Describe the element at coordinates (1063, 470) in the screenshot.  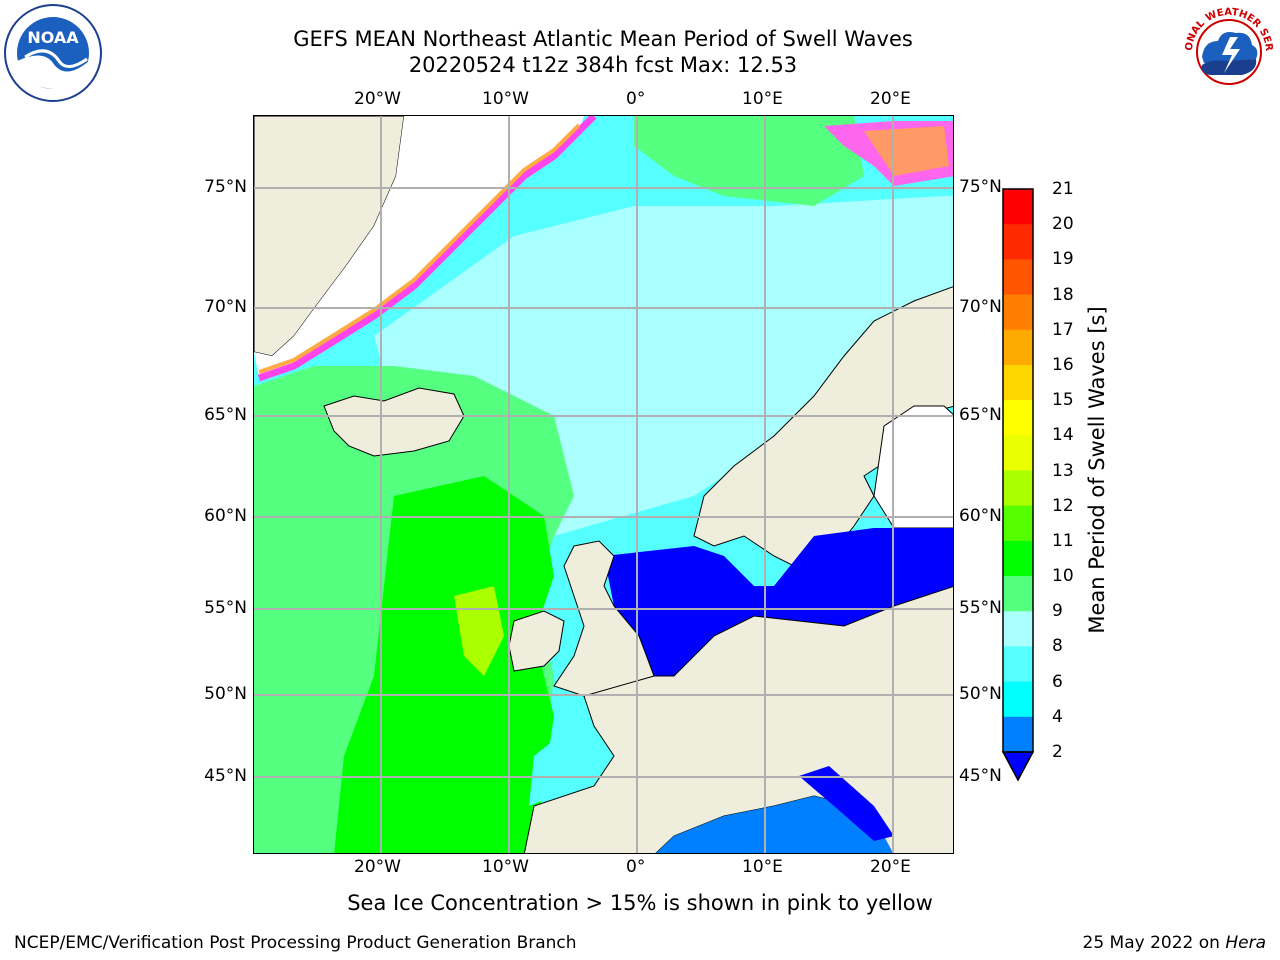
I see `colorbar-tick-label: 13` at that location.